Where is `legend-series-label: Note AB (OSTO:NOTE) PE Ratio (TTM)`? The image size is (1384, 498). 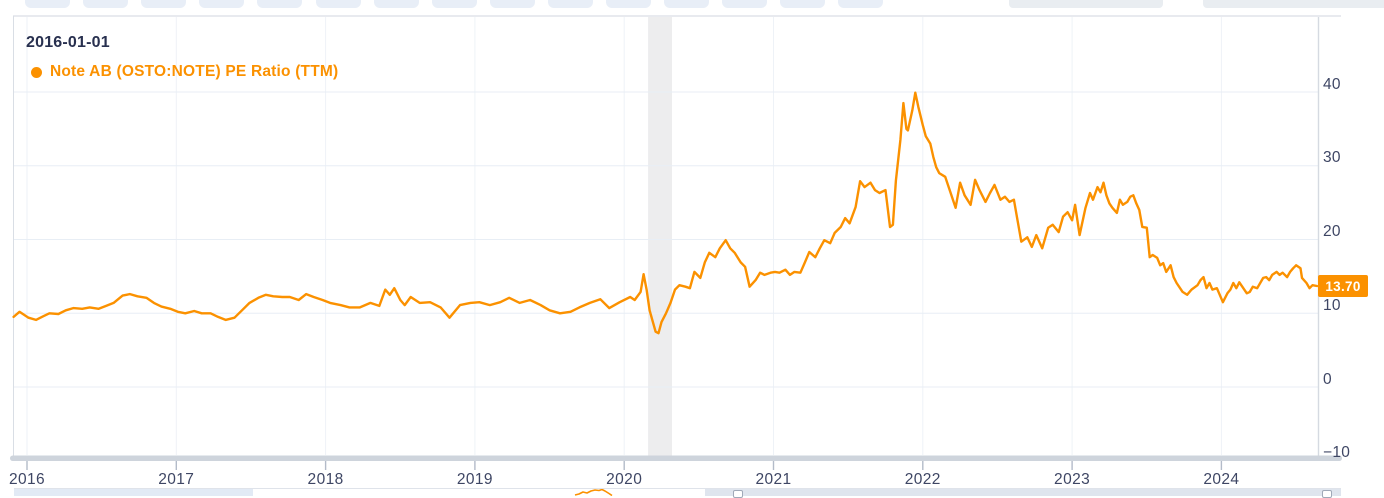
legend-series-label: Note AB (OSTO:NOTE) PE Ratio (TTM) is located at coordinates (194, 71).